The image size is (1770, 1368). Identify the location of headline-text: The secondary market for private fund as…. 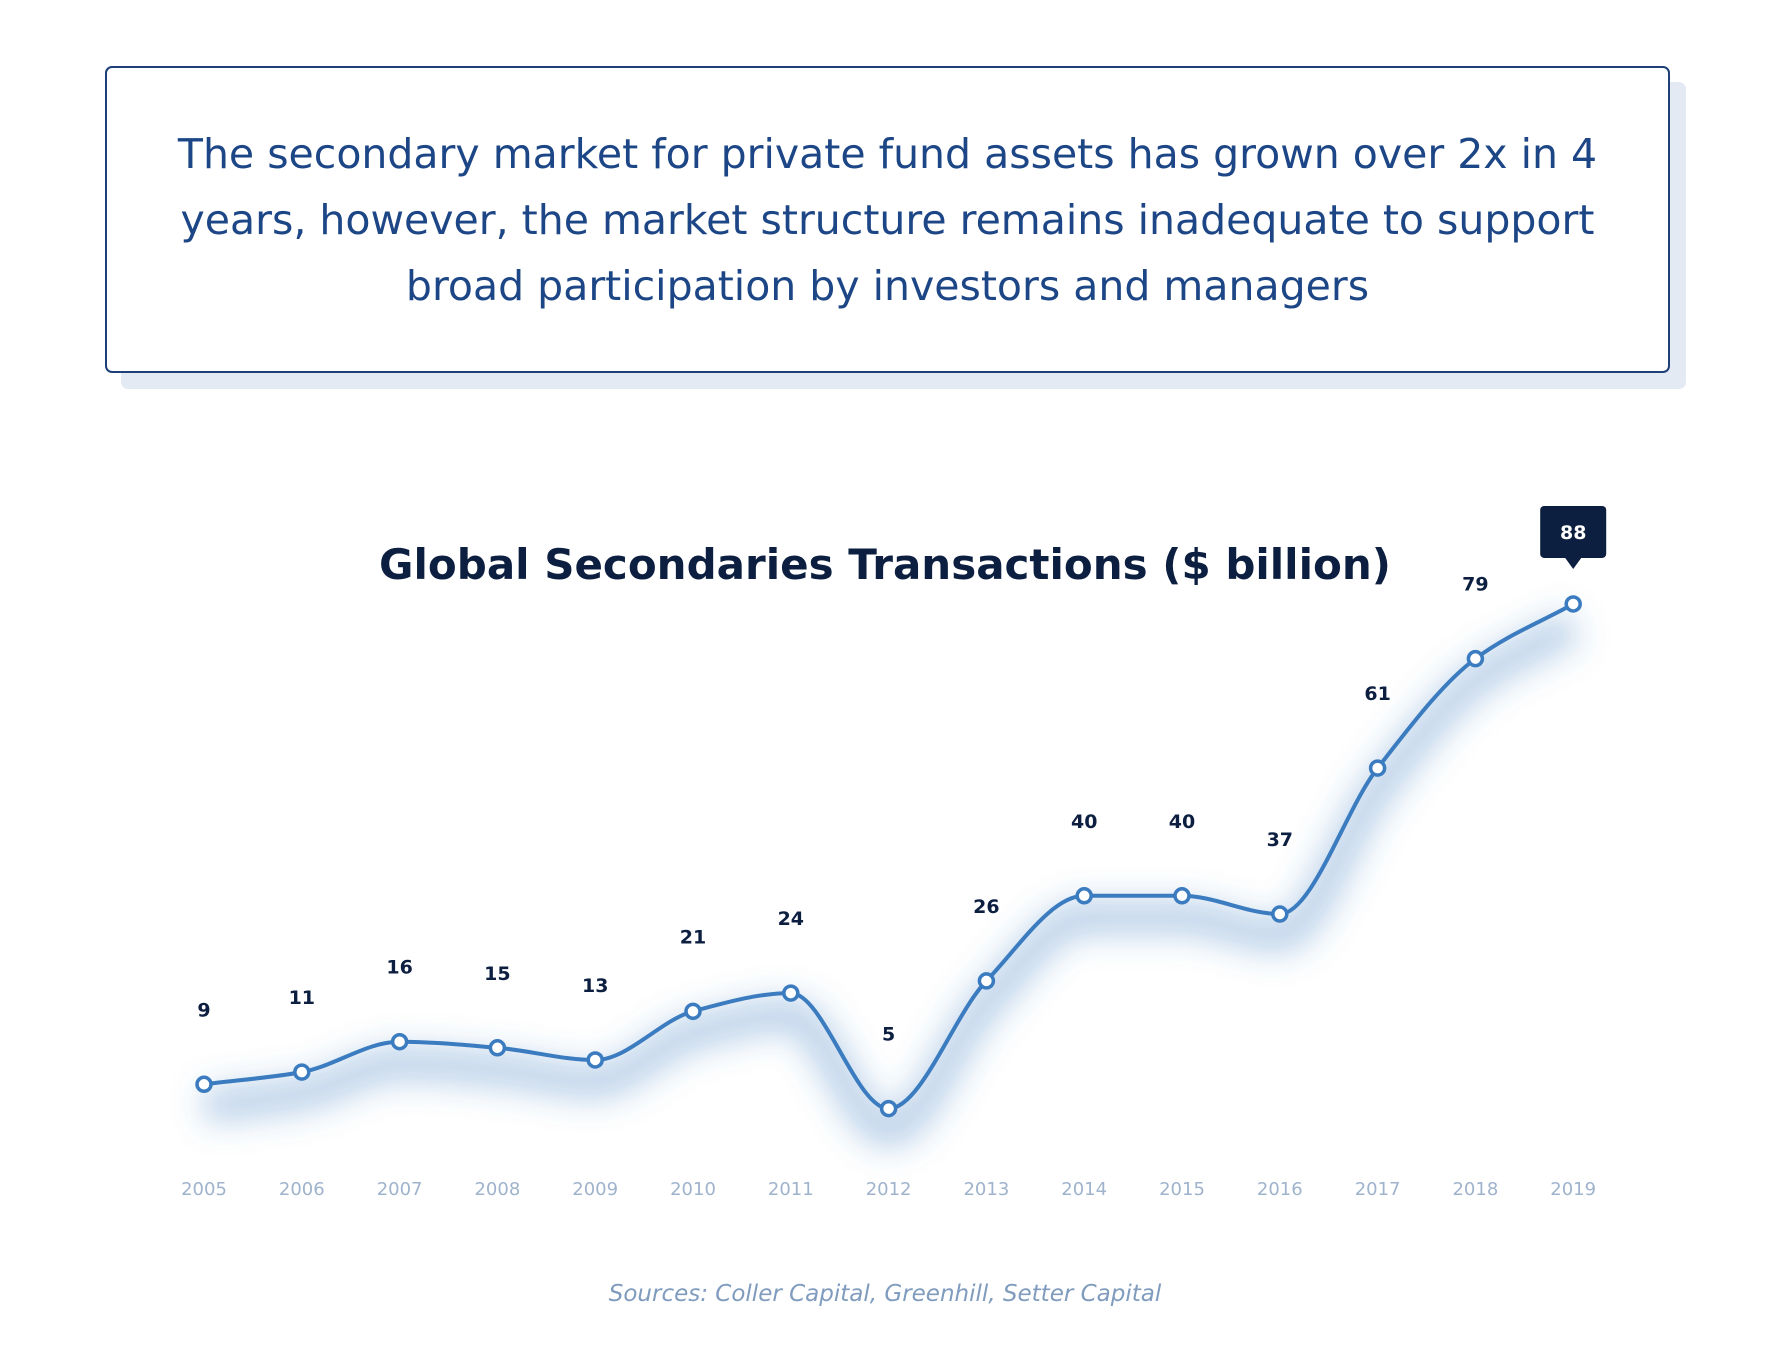
(887, 219).